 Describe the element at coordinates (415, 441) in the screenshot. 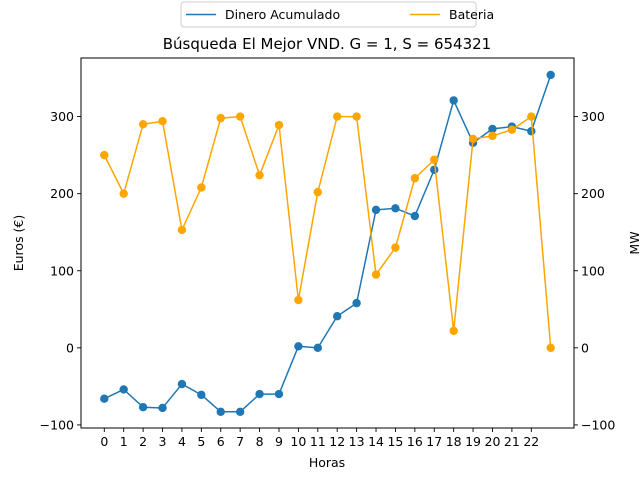

I see `x-tick-label: 16` at that location.